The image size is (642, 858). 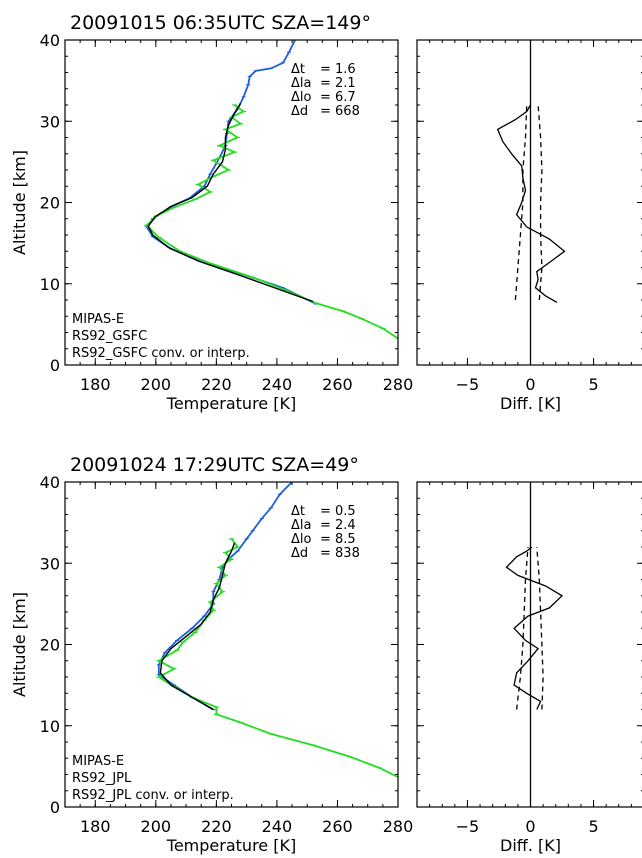 What do you see at coordinates (340, 111) in the screenshot?
I see `stat-value: = 668` at bounding box center [340, 111].